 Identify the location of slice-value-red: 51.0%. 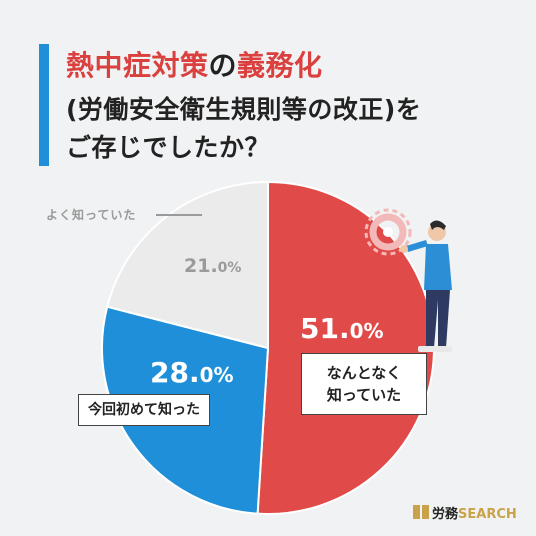
(342, 328).